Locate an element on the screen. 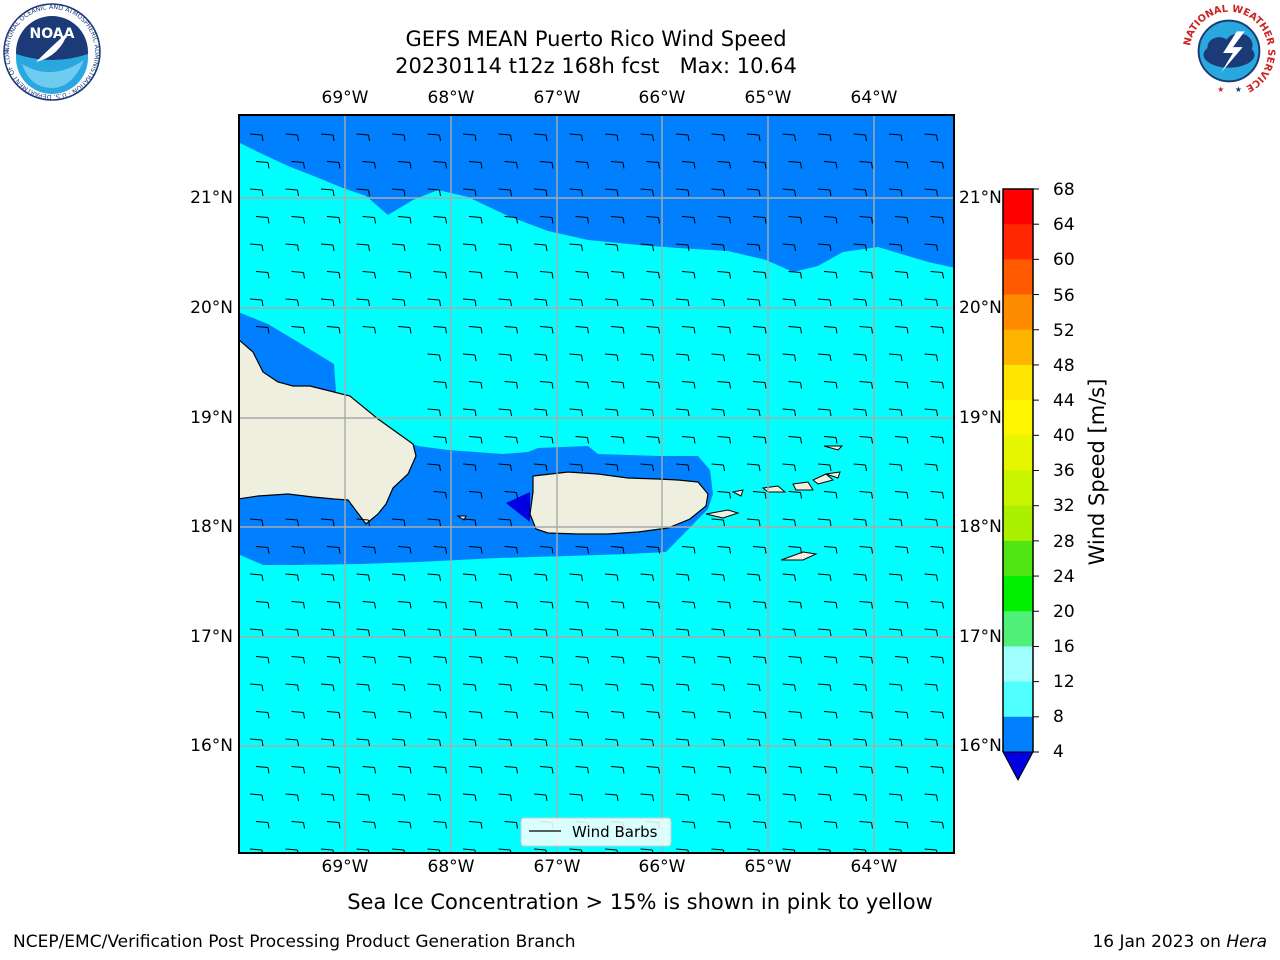 This screenshot has height=960, width=1280. wind-barbs-legend: Wind Barbs is located at coordinates (596, 832).